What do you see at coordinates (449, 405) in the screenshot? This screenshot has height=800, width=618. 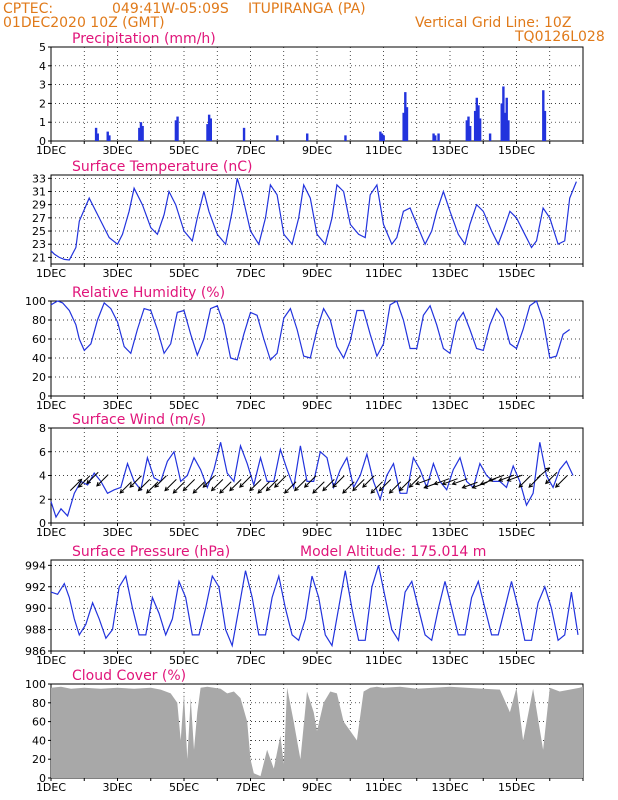 I see `humidity-xtick-label: 13DEC` at bounding box center [449, 405].